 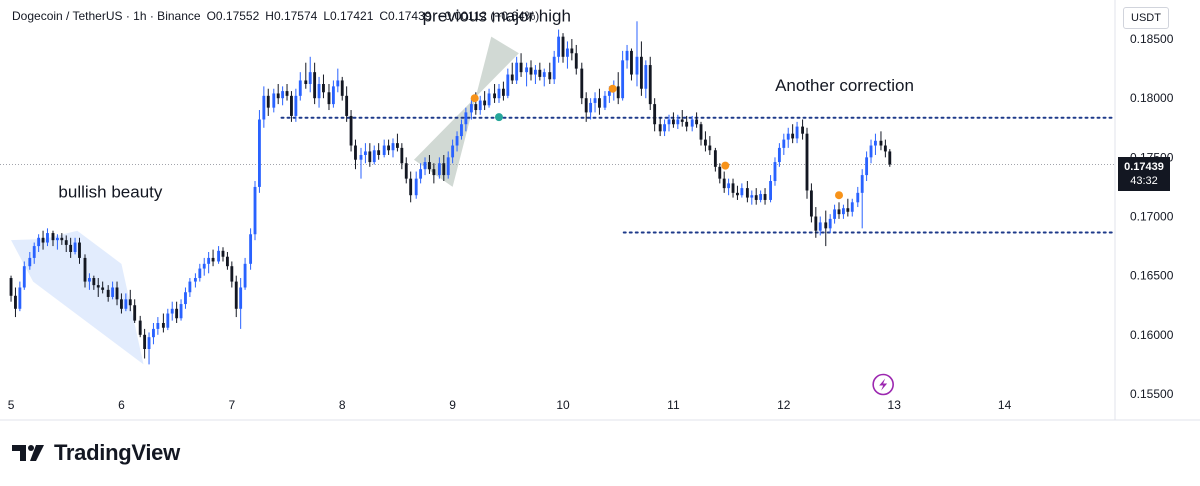 What do you see at coordinates (231, 405) in the screenshot?
I see `x-tick-label: 7` at bounding box center [231, 405].